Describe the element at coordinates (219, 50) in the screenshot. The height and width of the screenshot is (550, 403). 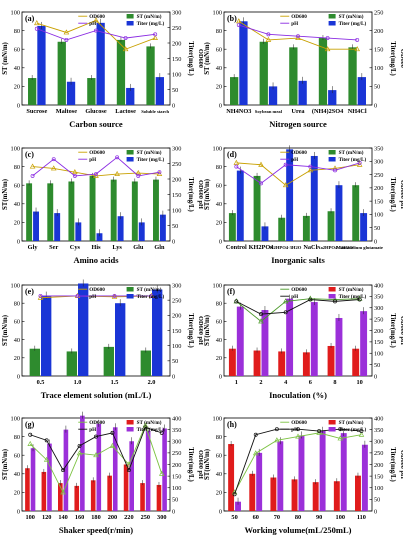
I see `left-tick-label: 60` at that location.